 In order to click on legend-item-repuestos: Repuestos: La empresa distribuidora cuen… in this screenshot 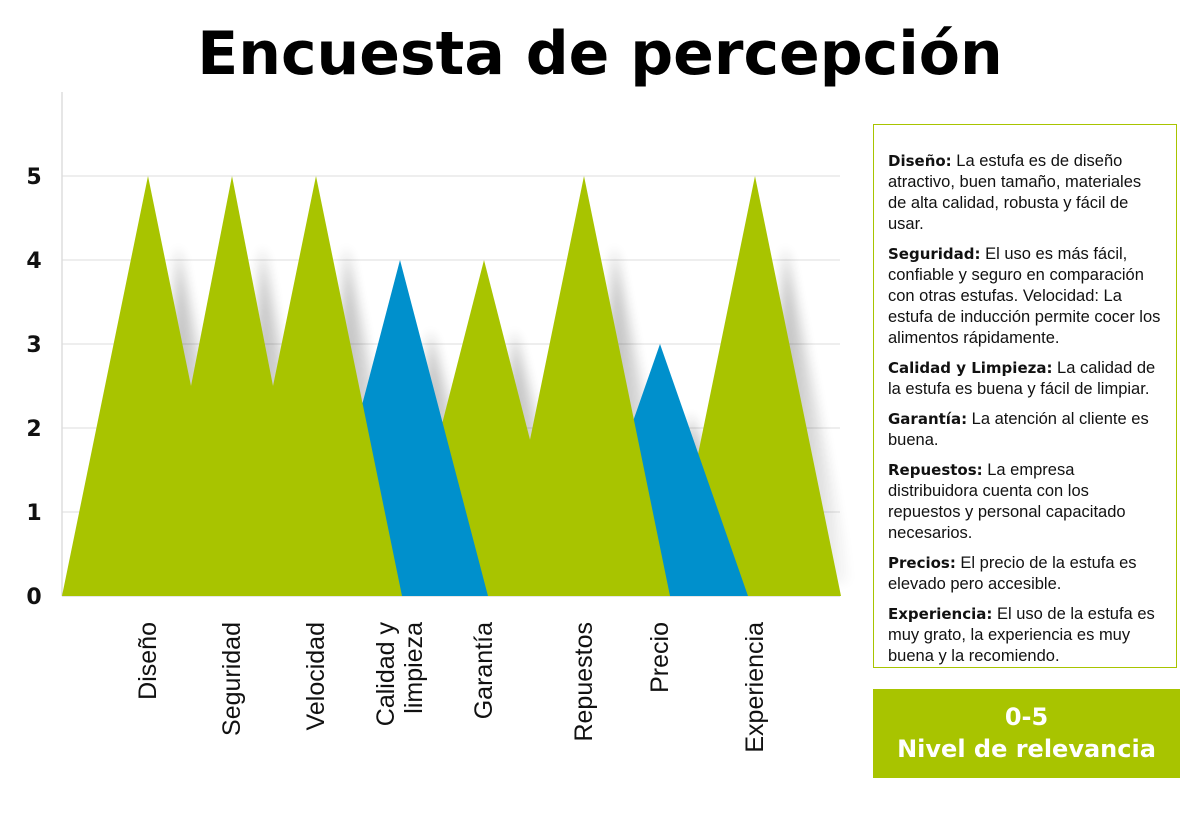, I will do `click(1026, 502)`.